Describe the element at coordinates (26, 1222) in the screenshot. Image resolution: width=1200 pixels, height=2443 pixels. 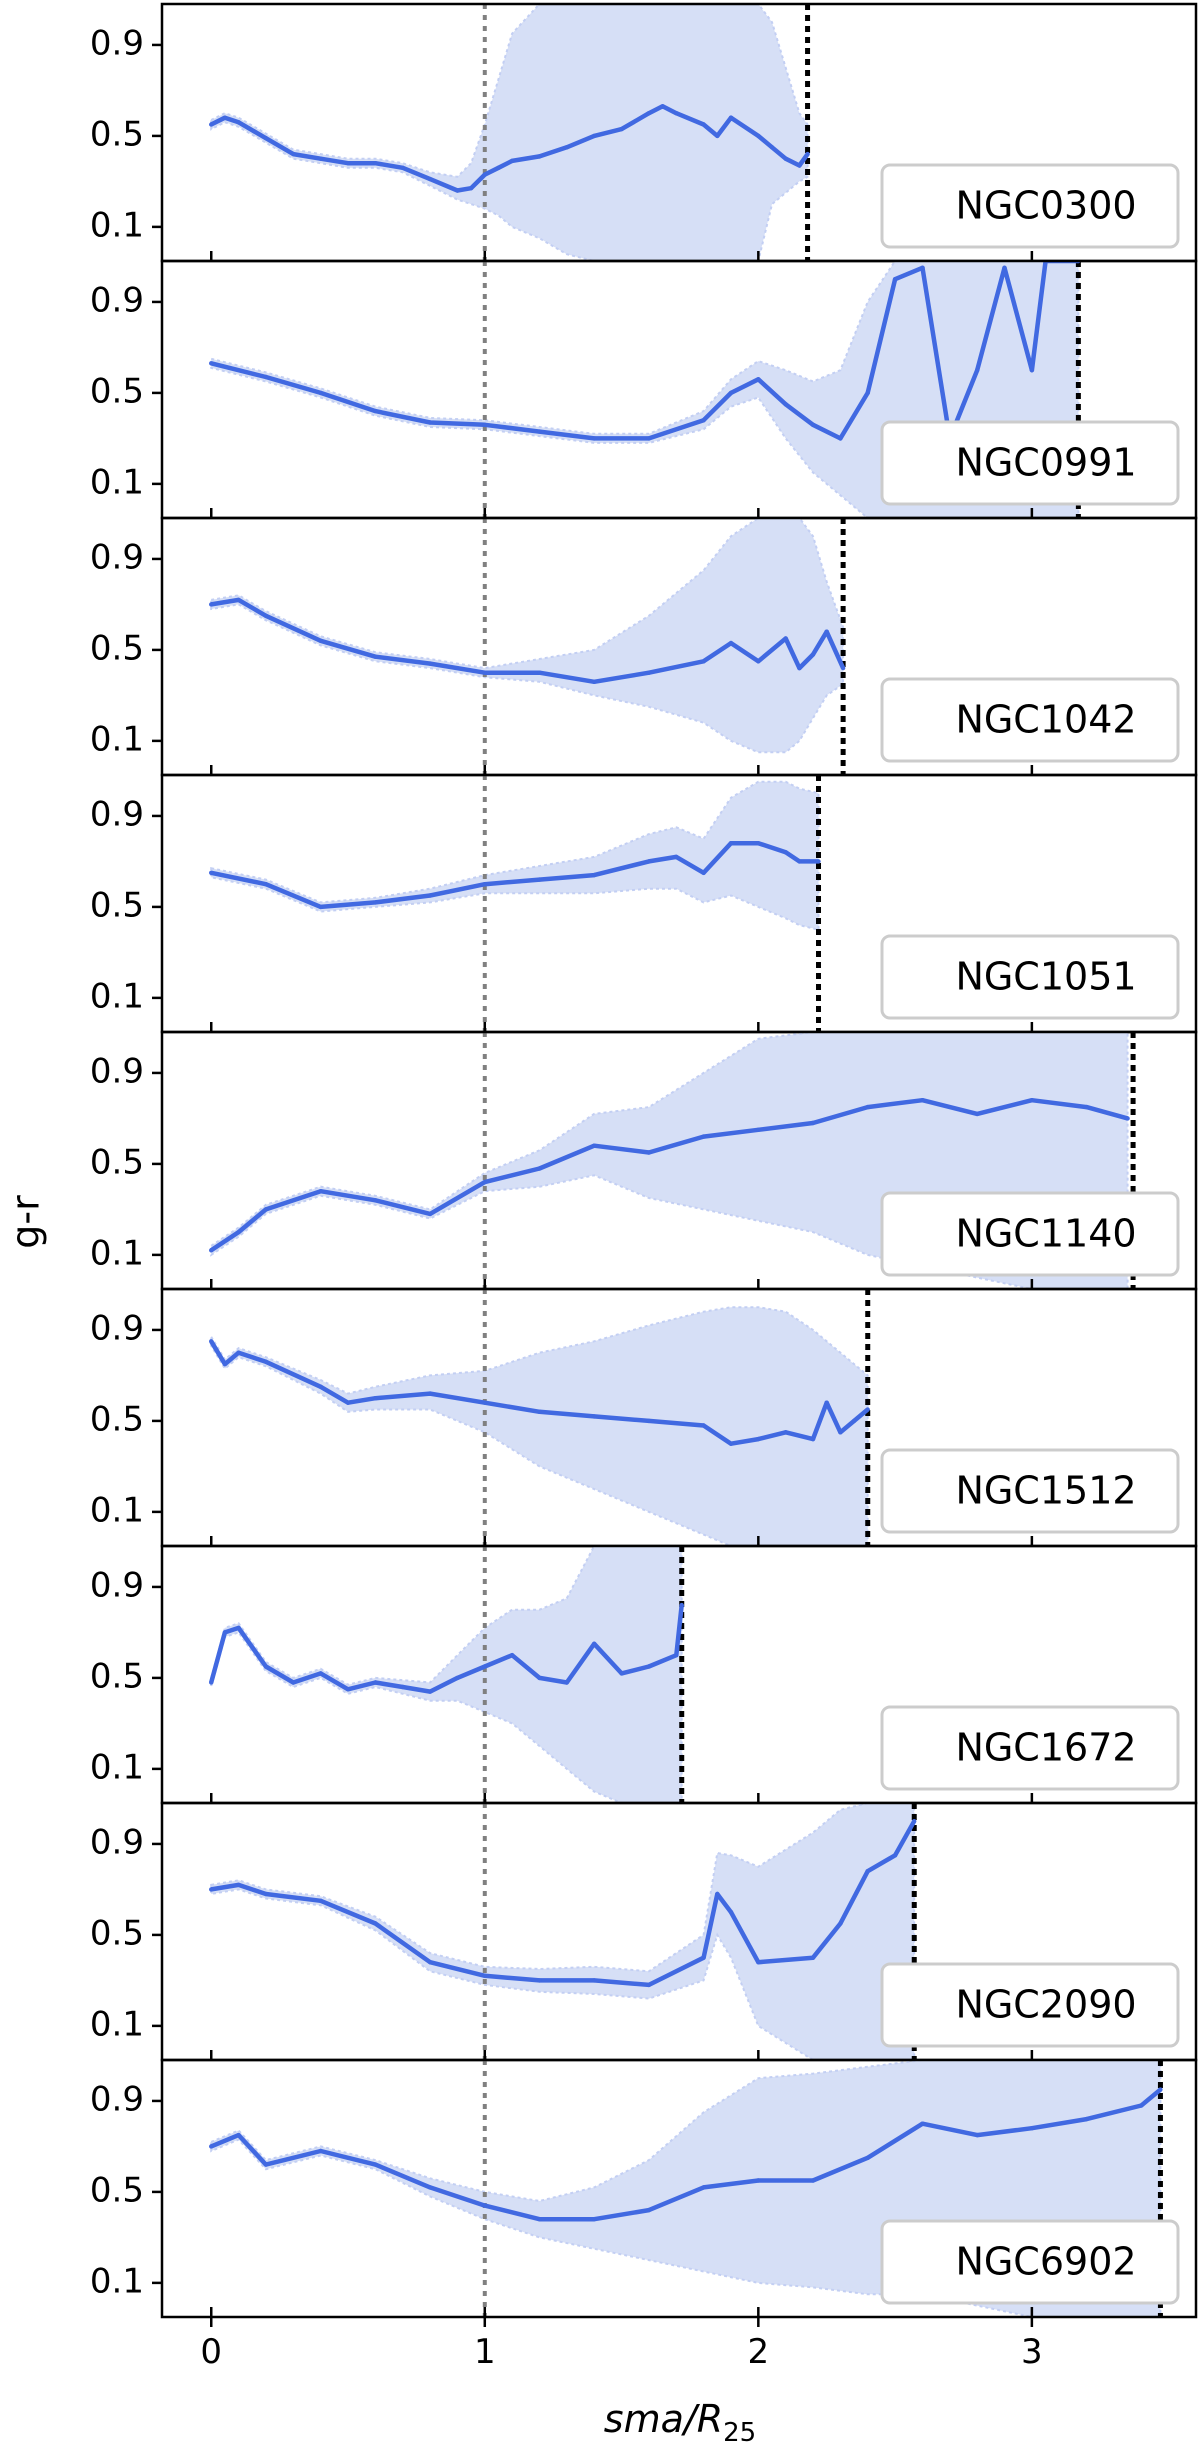
I see `y-axis-label: g-r` at that location.